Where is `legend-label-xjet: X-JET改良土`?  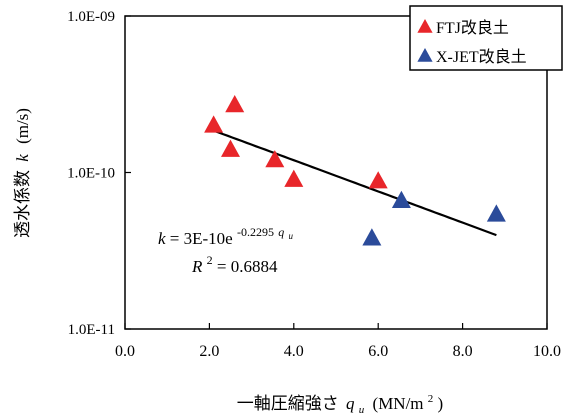 legend-label-xjet: X-JET改良土 is located at coordinates (481, 57).